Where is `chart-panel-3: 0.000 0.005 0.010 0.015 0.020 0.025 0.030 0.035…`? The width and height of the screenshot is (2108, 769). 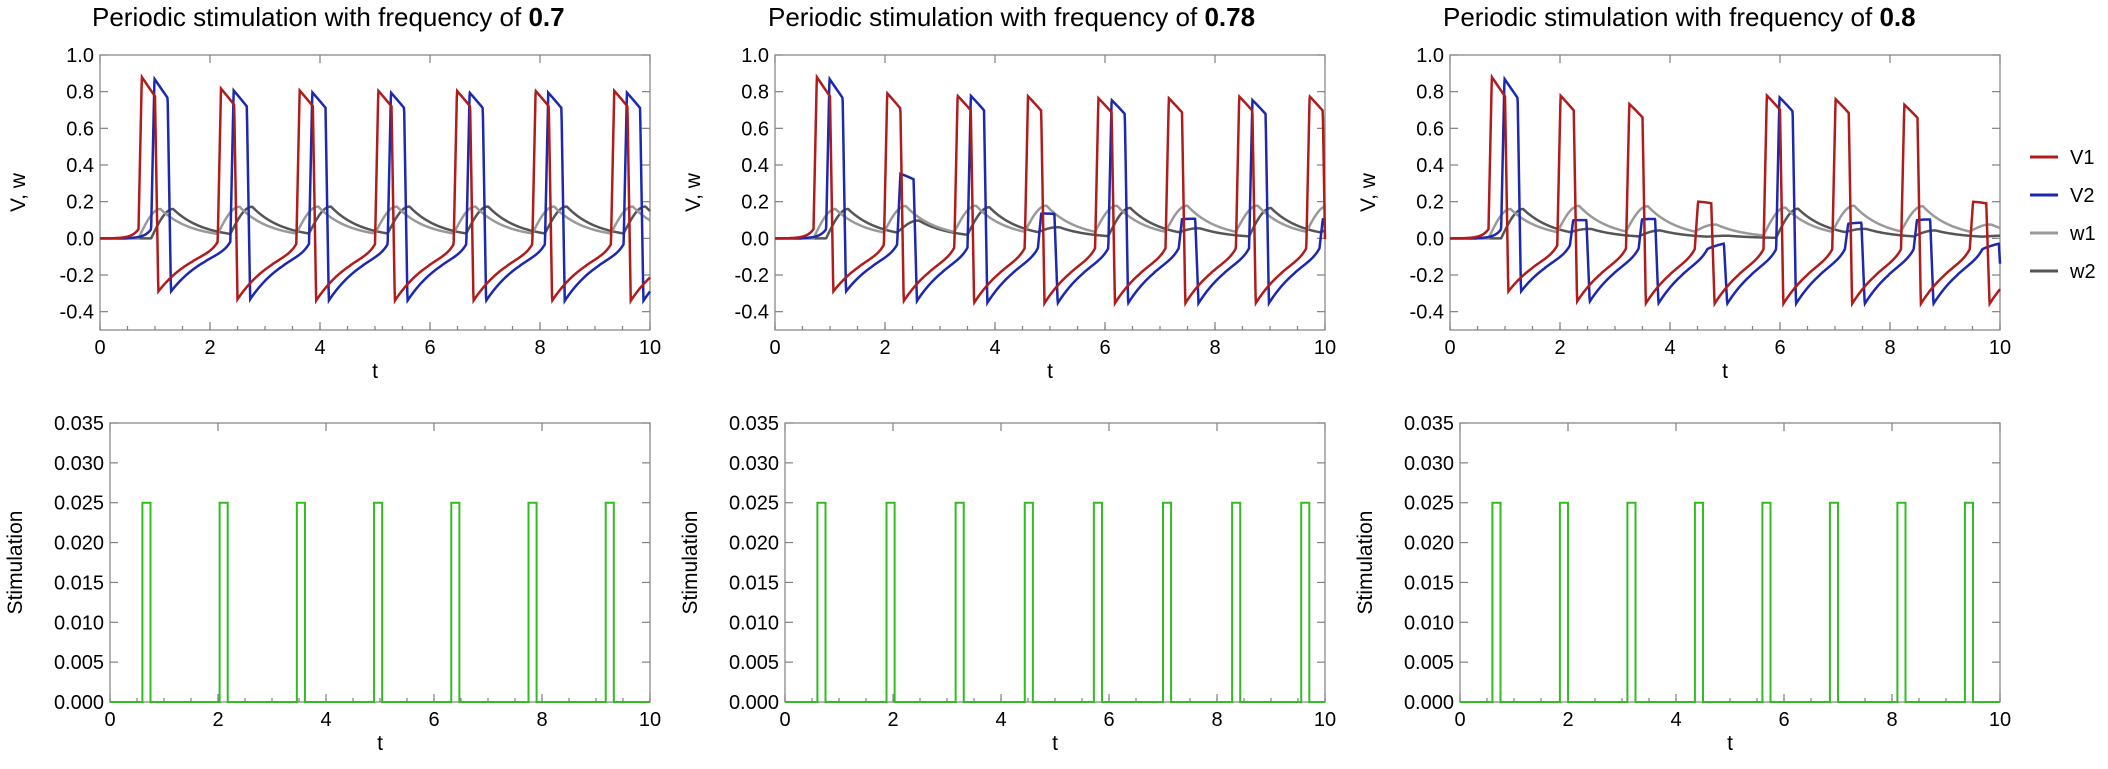 chart-panel-3: 0.000 0.005 0.010 0.015 0.020 0.025 0.030 0.035… is located at coordinates (332, 584).